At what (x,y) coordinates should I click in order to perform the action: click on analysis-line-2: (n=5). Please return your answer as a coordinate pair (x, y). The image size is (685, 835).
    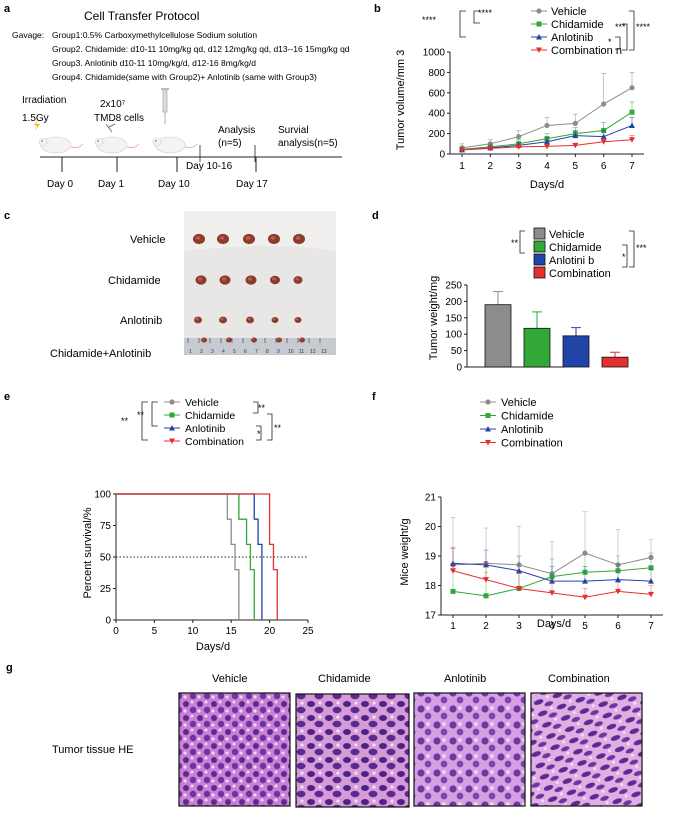
    Looking at the image, I should click on (230, 143).